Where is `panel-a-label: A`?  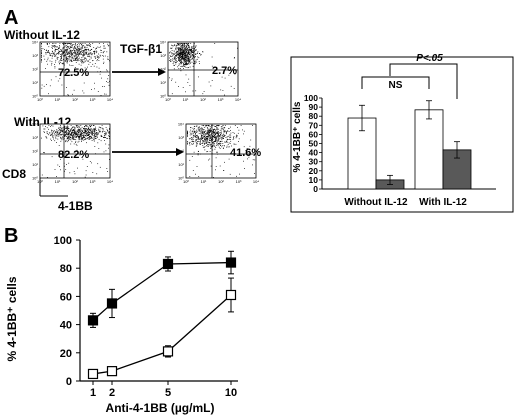 panel-a-label: A is located at coordinates (11, 18).